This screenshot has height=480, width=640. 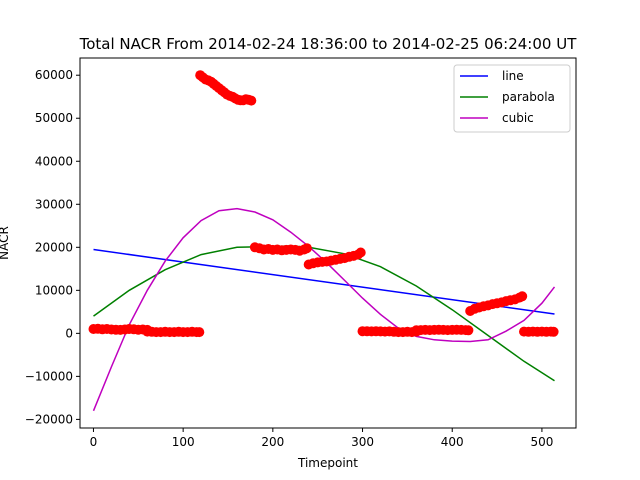 What do you see at coordinates (54, 118) in the screenshot?
I see `y-tick-label: 50000` at bounding box center [54, 118].